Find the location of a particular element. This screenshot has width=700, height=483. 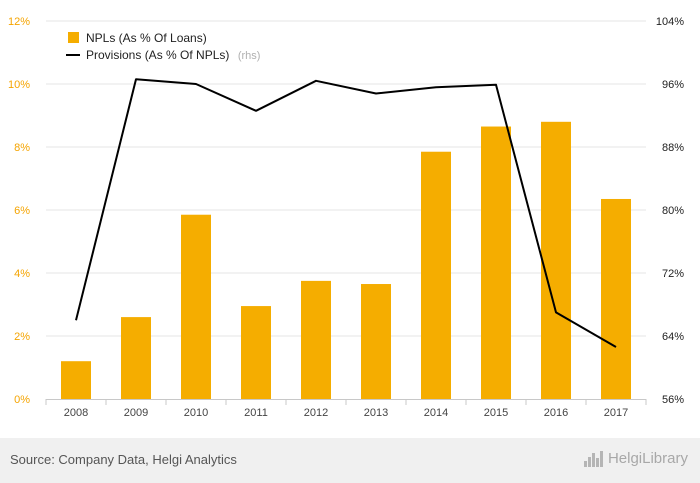

left-axis-tick-label: 10% is located at coordinates (19, 85).